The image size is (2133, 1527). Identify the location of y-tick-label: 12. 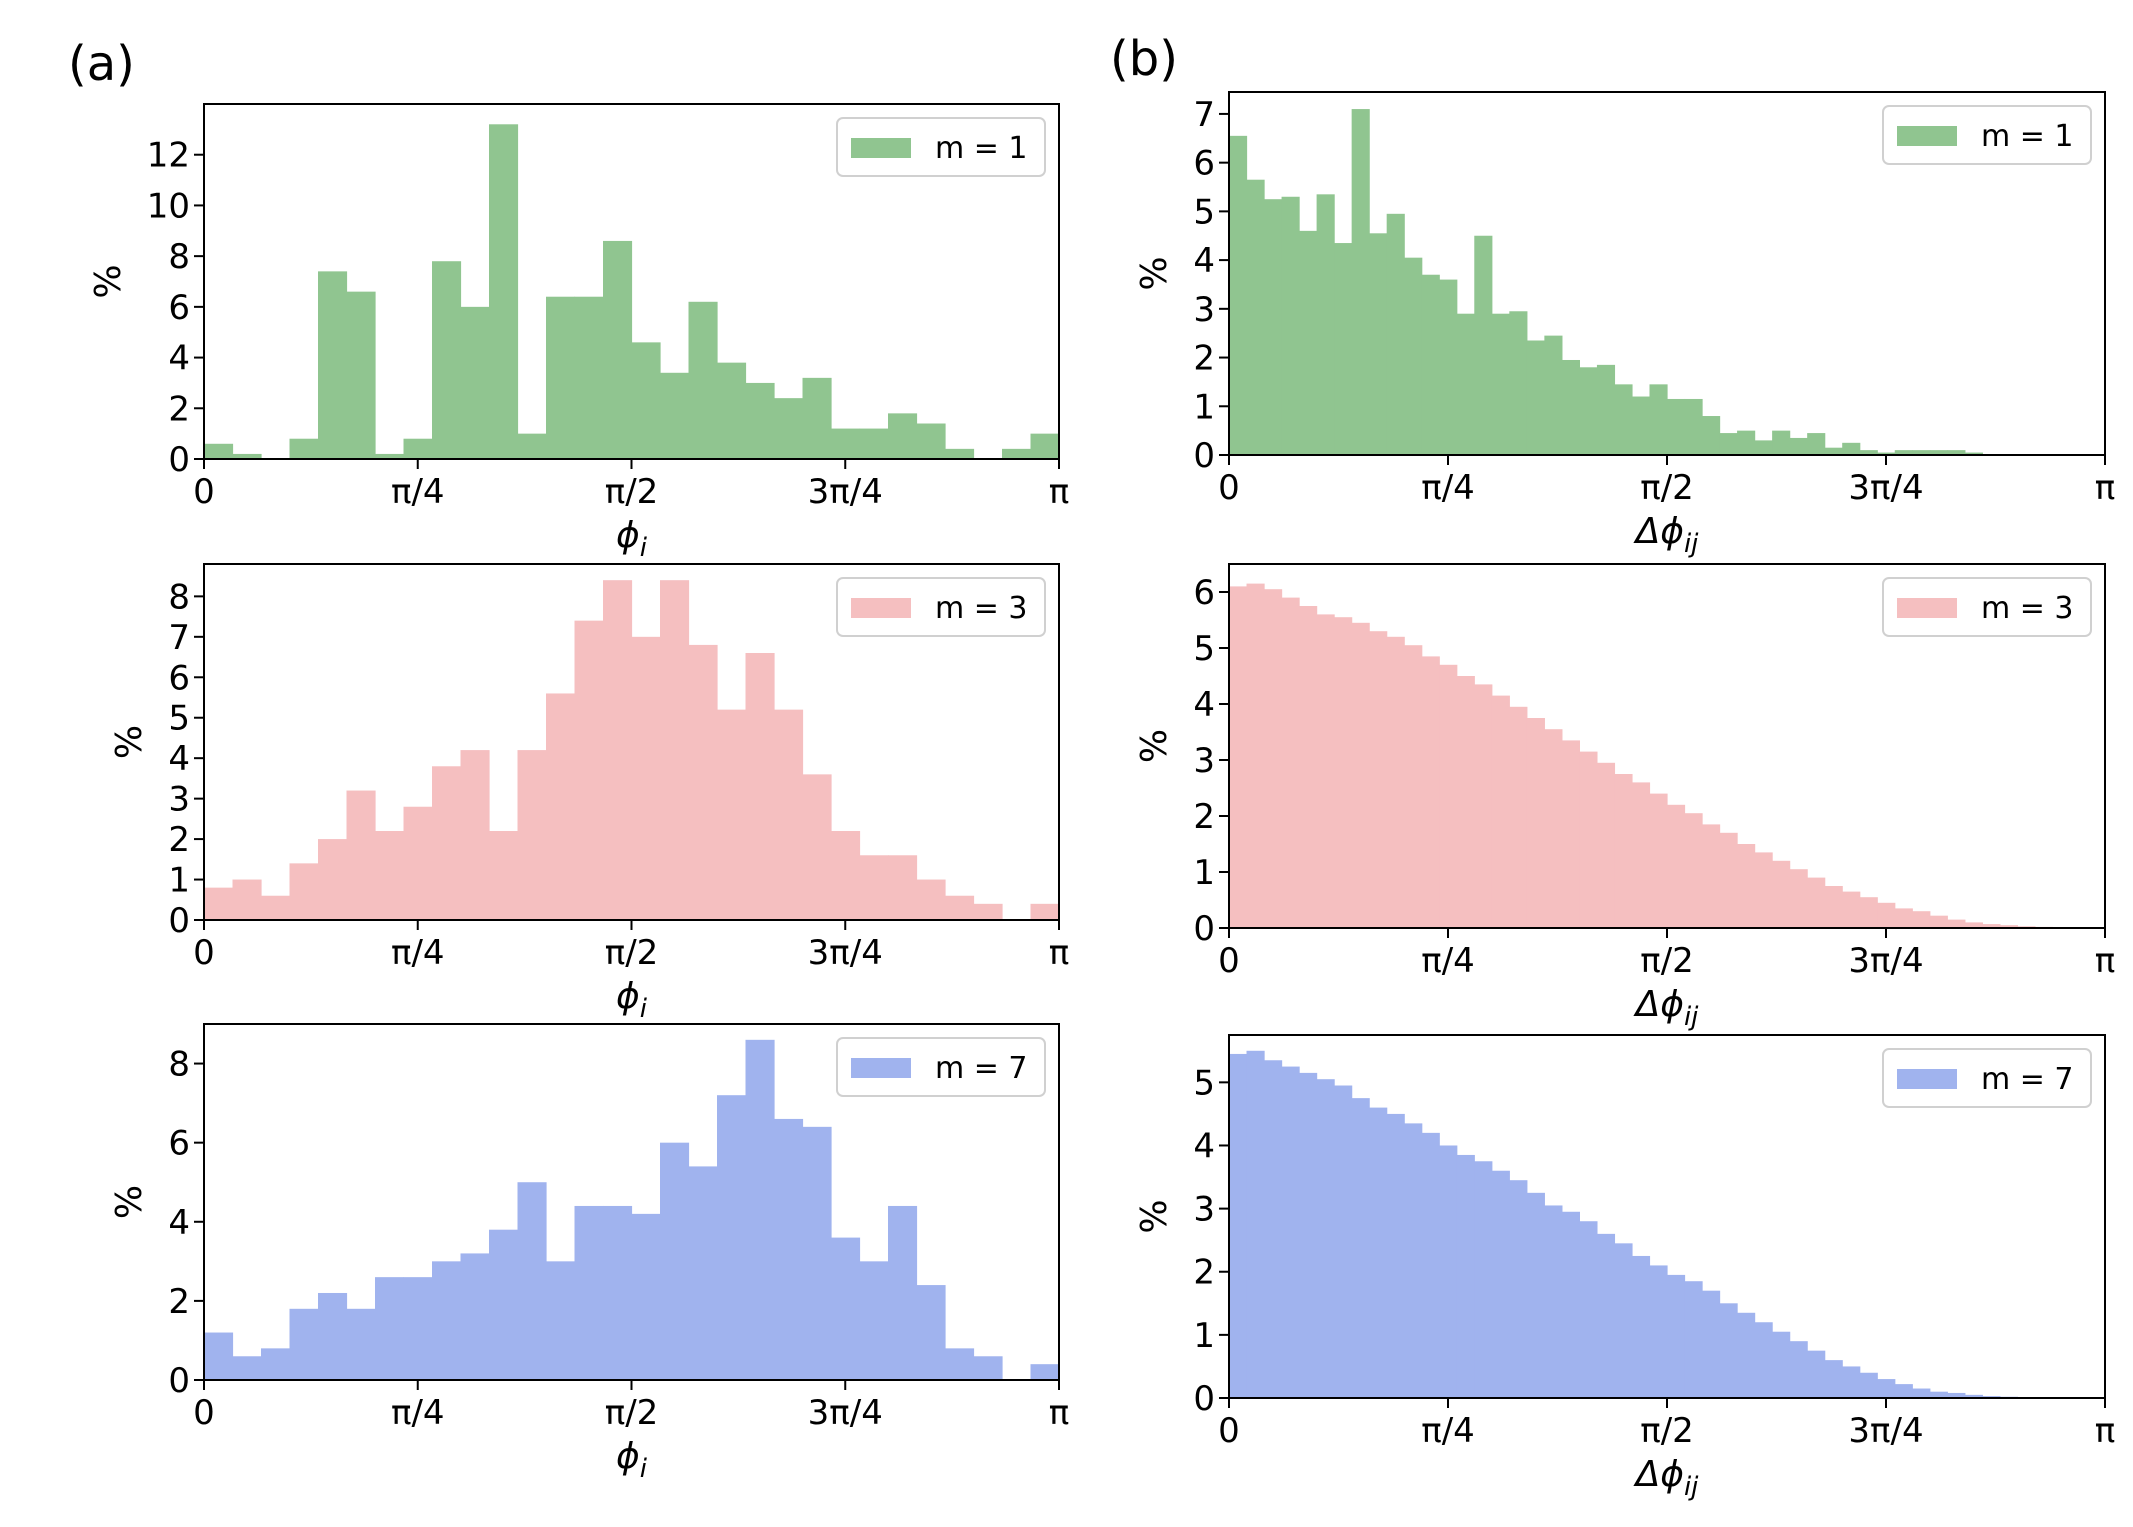
(168, 156).